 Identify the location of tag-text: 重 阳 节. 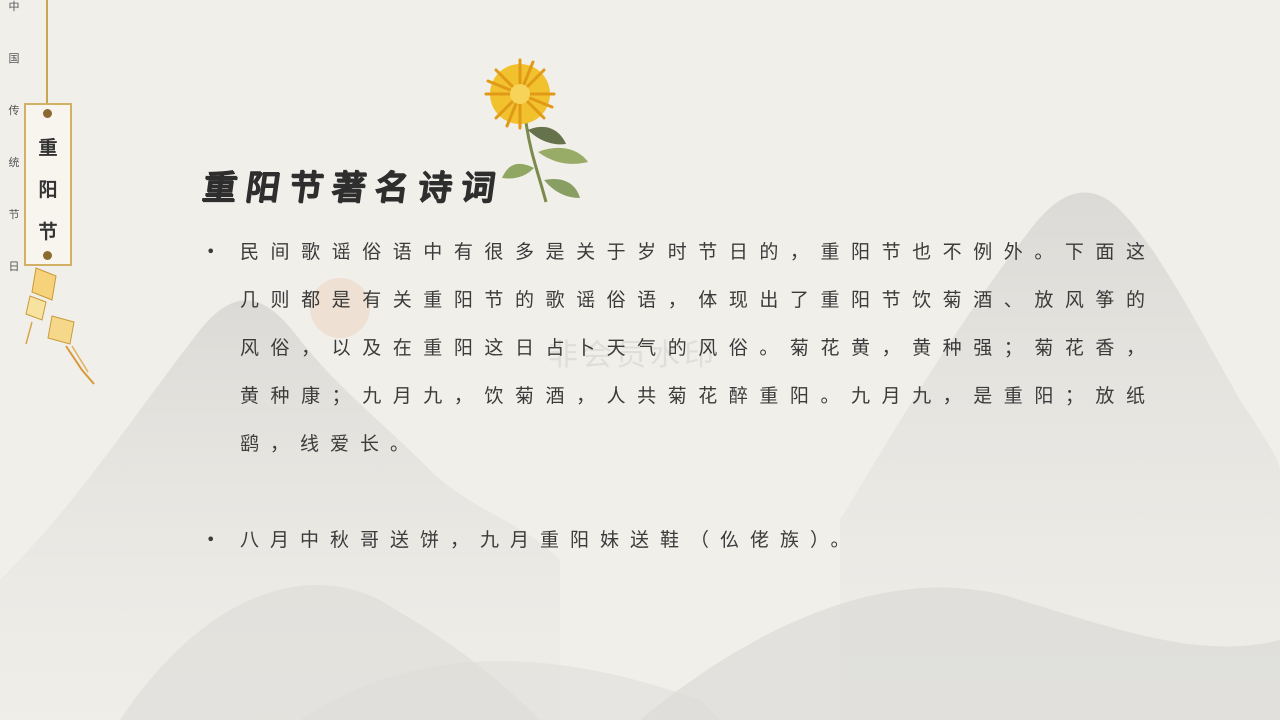
(48, 190).